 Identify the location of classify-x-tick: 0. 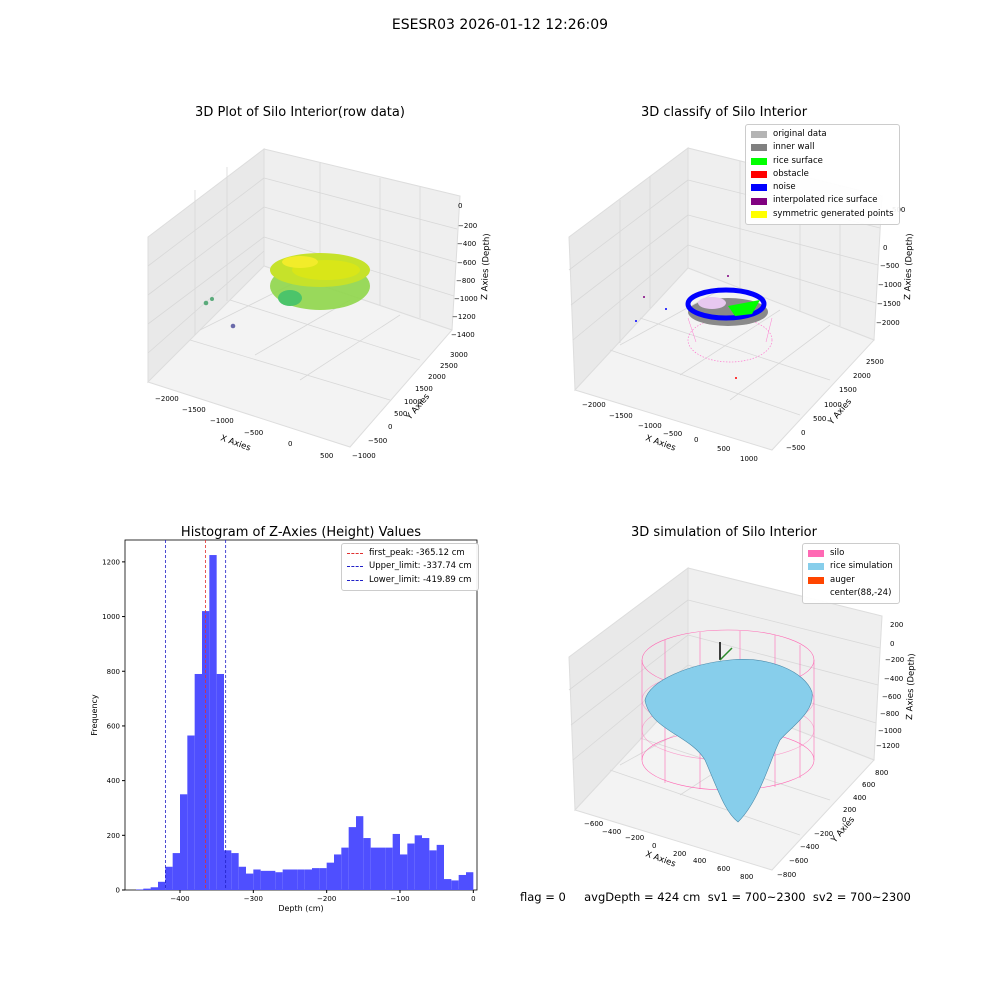
(696, 440).